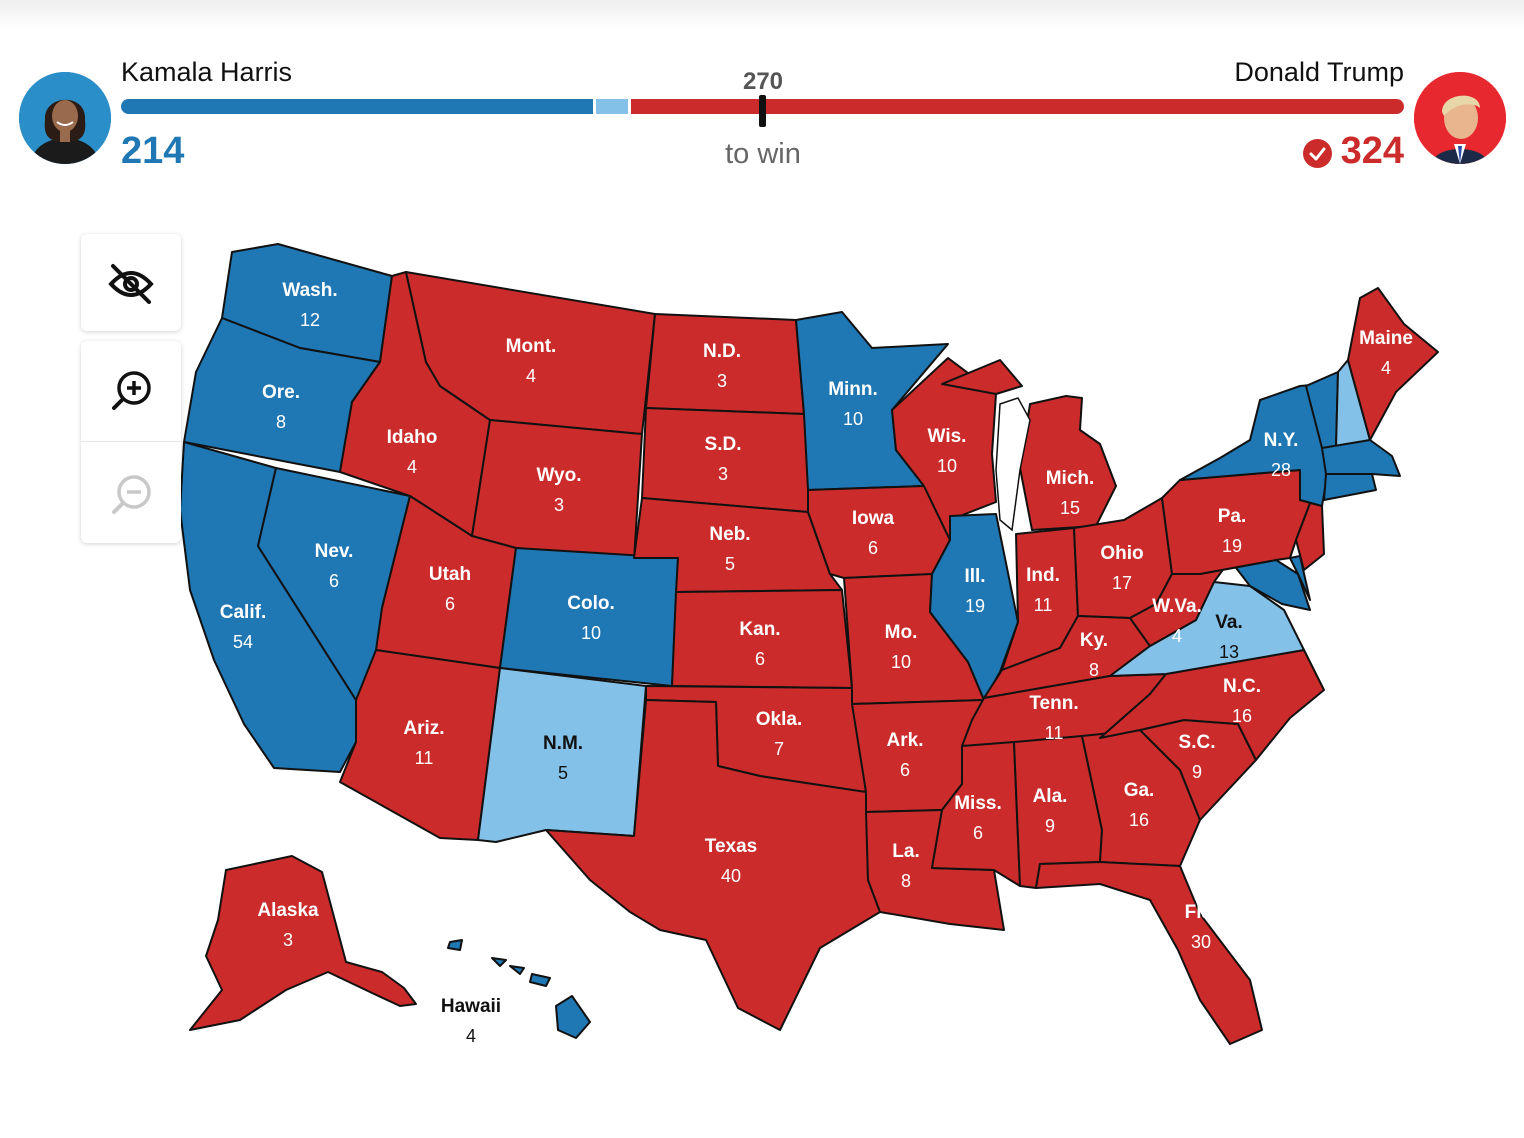 This screenshot has height=1138, width=1524. What do you see at coordinates (1094, 655) in the screenshot?
I see `state-label-ky: Ky. 8` at bounding box center [1094, 655].